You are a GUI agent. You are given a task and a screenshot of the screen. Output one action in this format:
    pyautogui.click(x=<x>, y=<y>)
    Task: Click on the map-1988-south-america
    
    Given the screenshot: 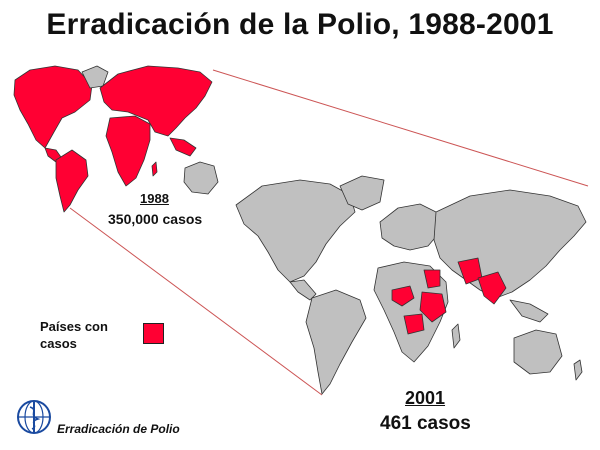 What is the action you would take?
    pyautogui.click(x=72, y=181)
    